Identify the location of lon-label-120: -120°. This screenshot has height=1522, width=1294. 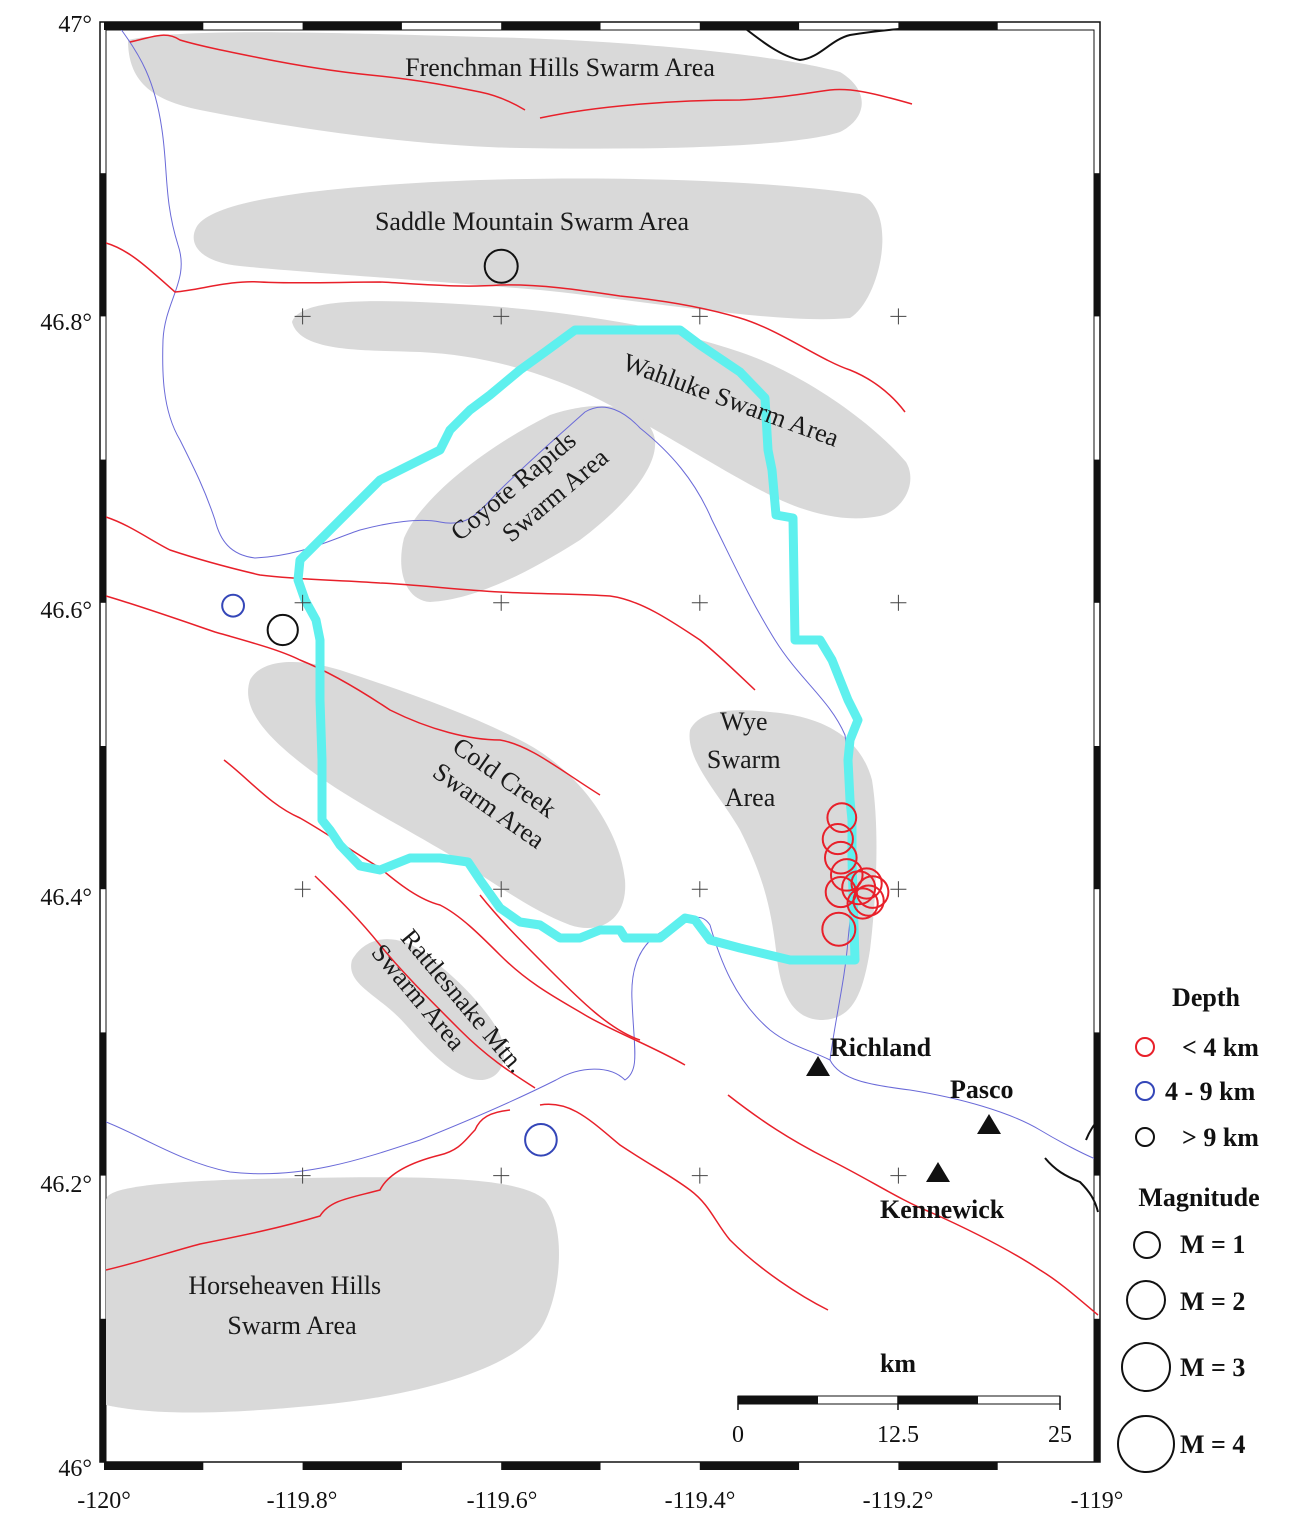
(104, 1501).